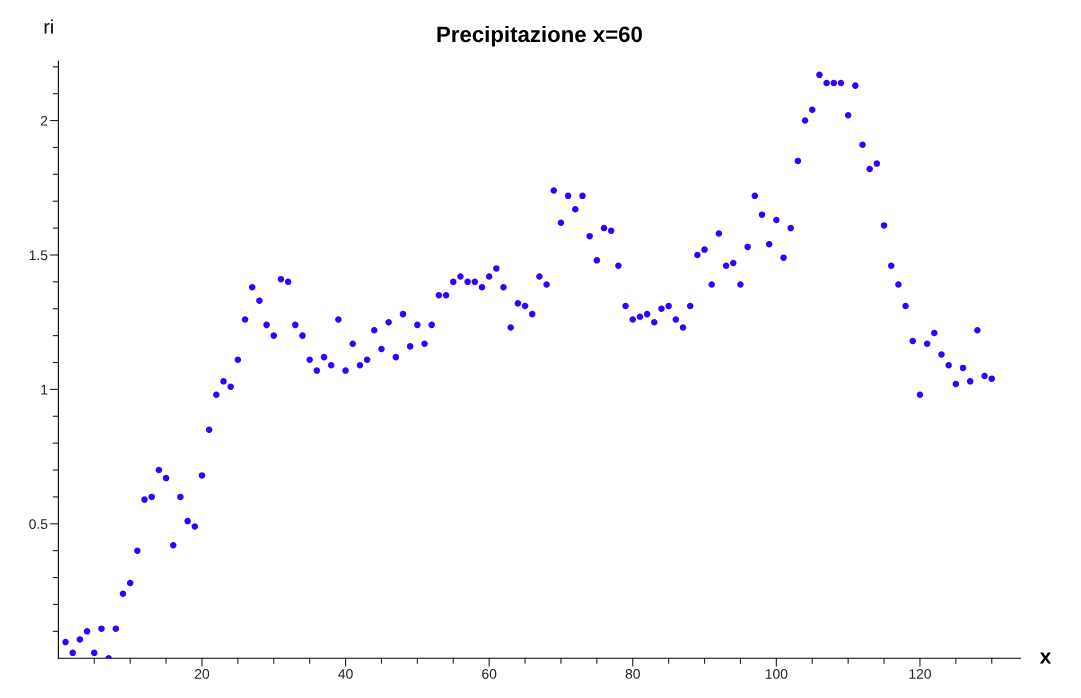 This screenshot has width=1081, height=698. I want to click on x-tick-label: 20, so click(202, 674).